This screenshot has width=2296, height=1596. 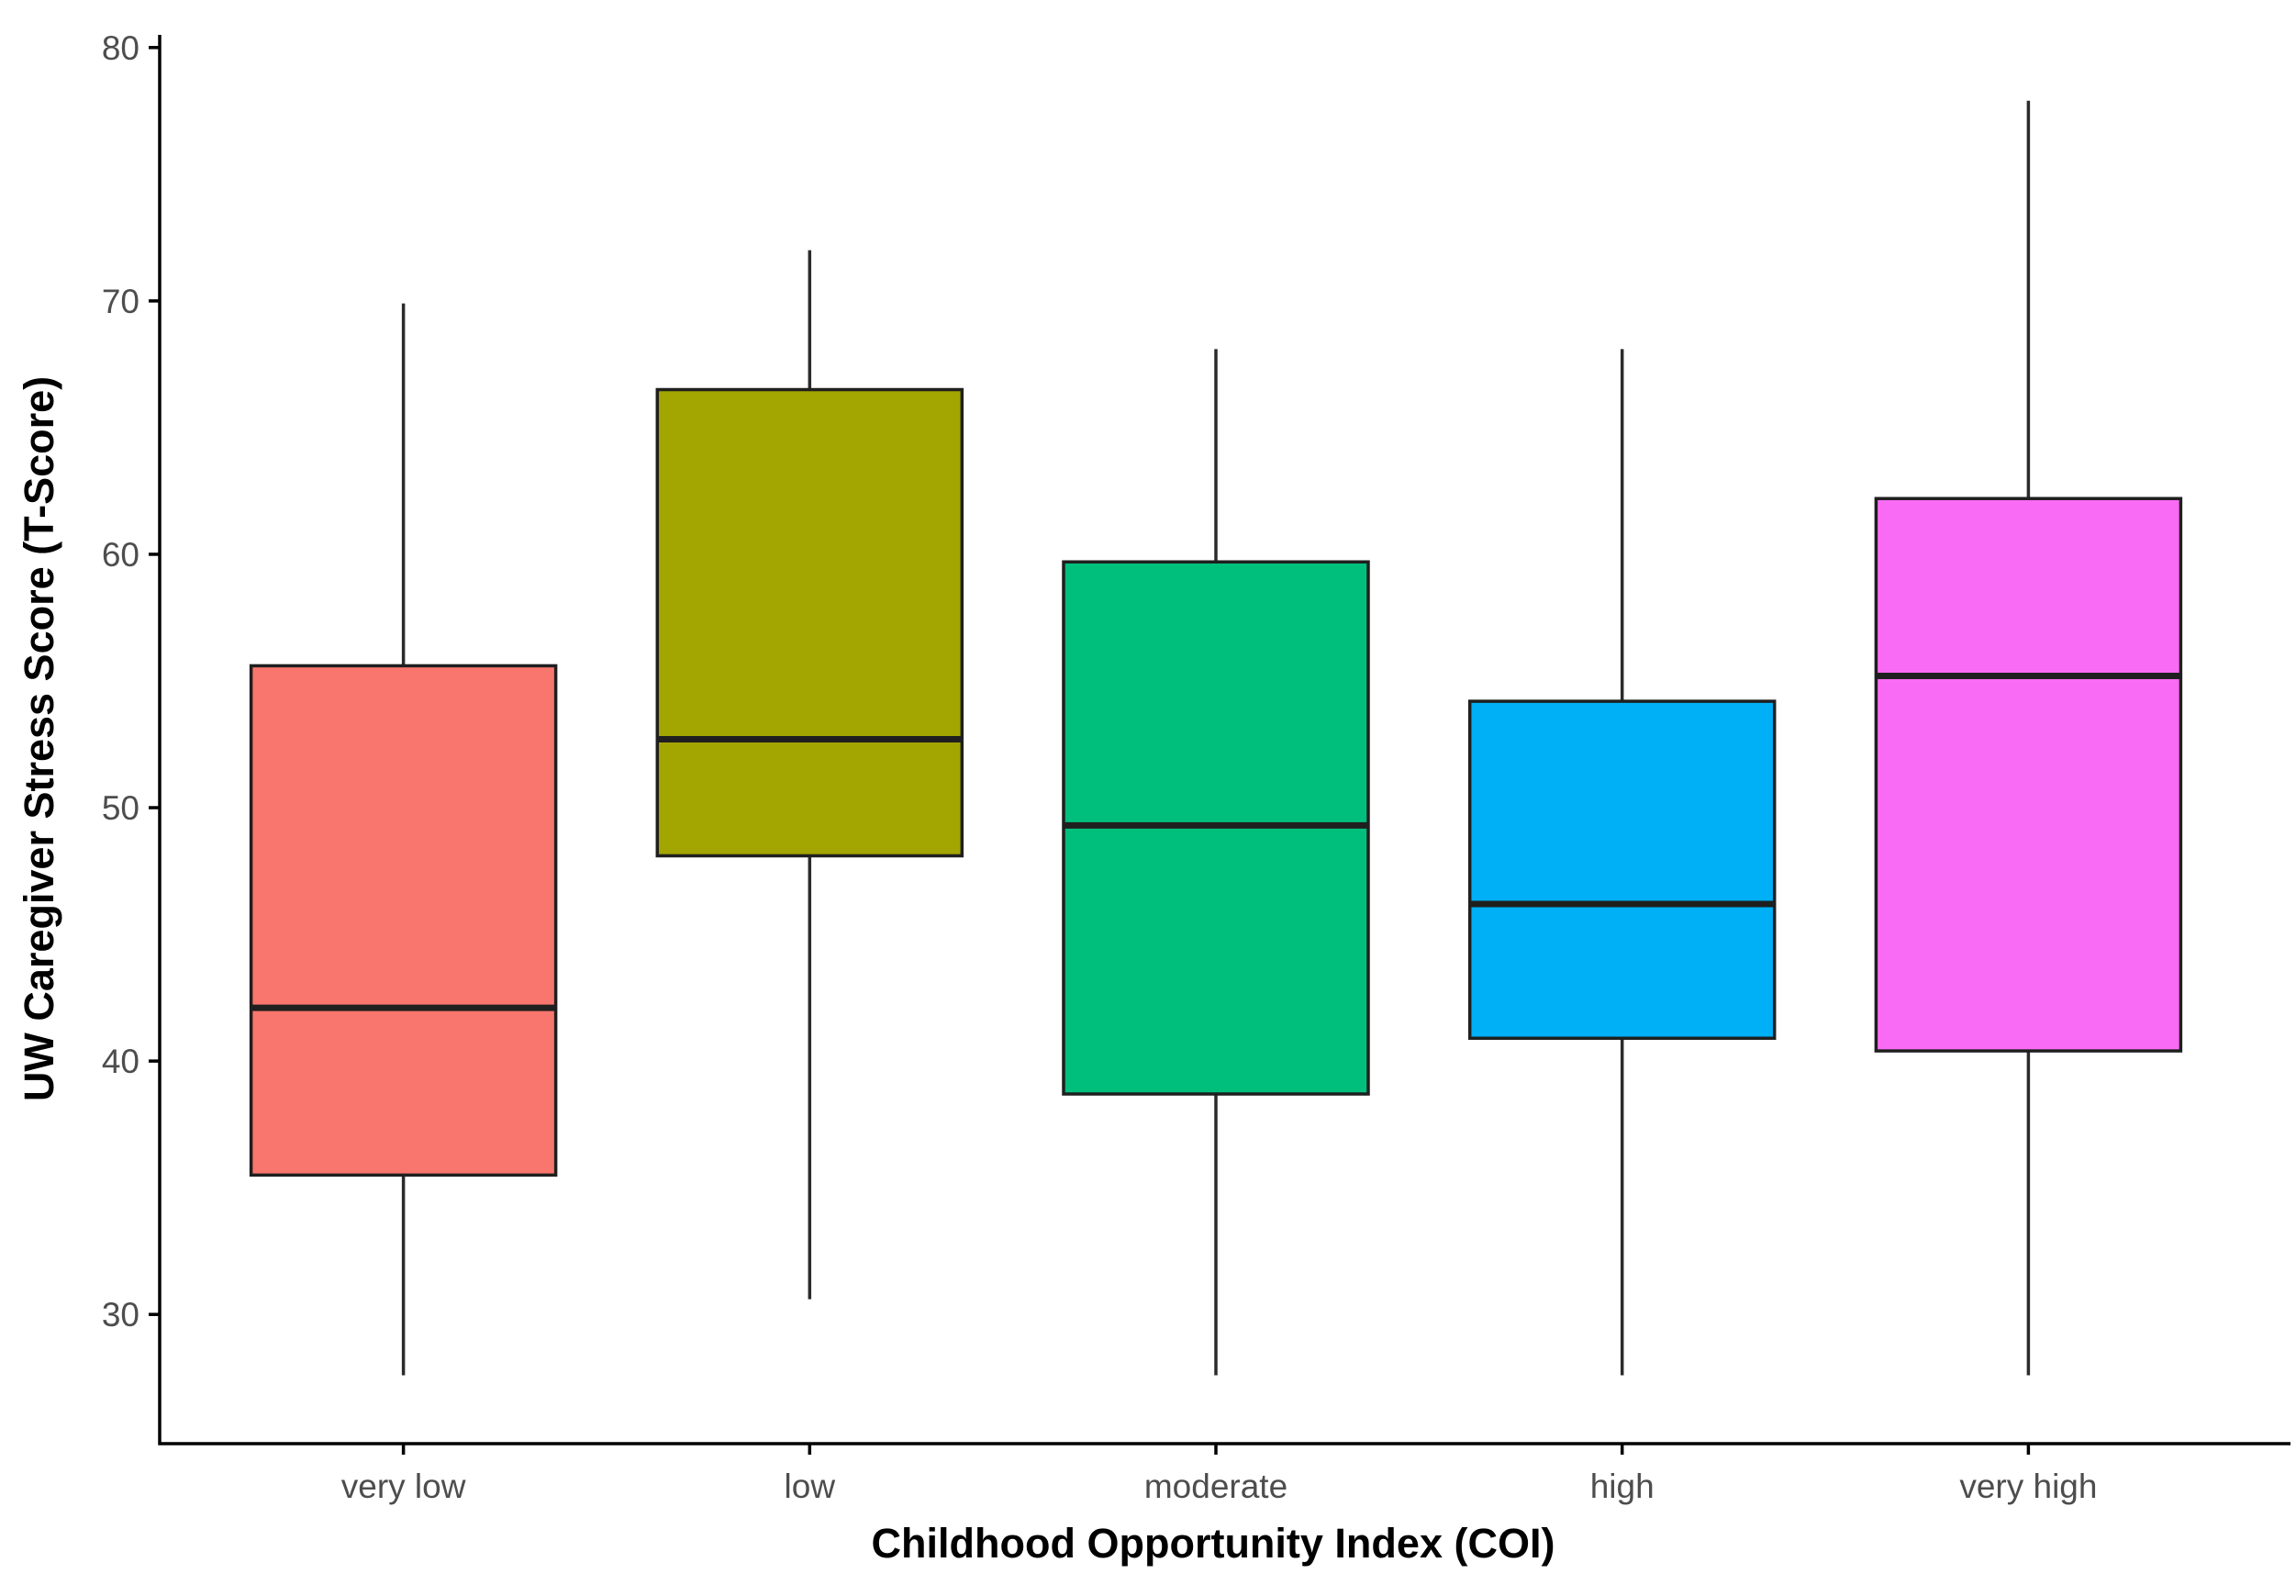 What do you see at coordinates (1215, 1486) in the screenshot?
I see `x-category-label-moderate: moderate` at bounding box center [1215, 1486].